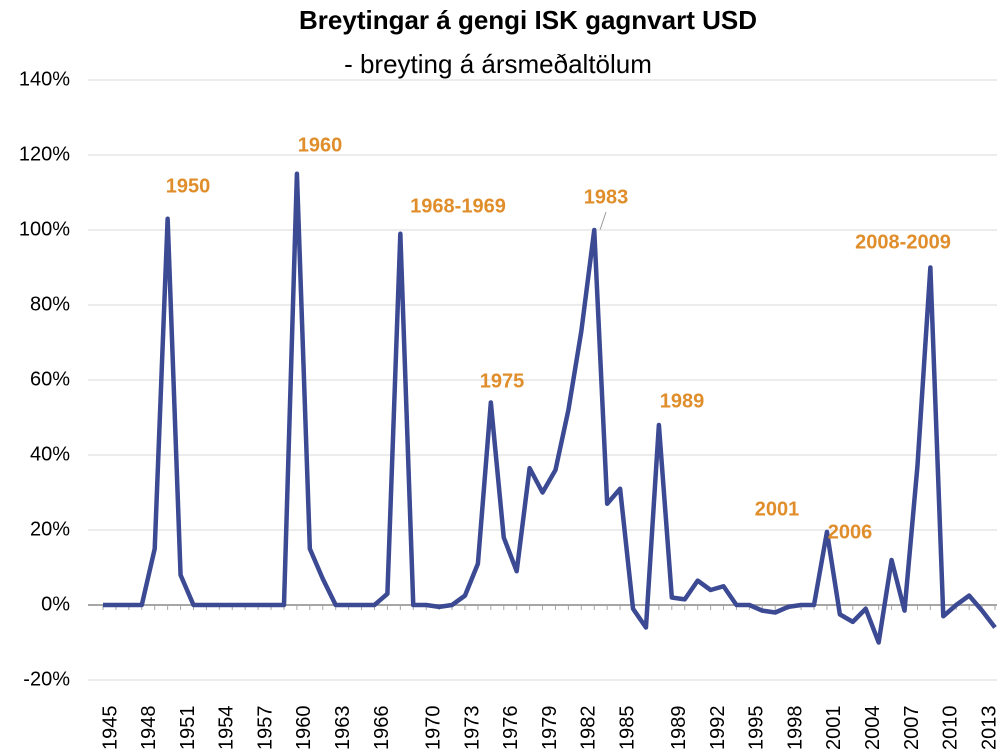  What do you see at coordinates (589, 728) in the screenshot?
I see `x-tick-label: 1982` at bounding box center [589, 728].